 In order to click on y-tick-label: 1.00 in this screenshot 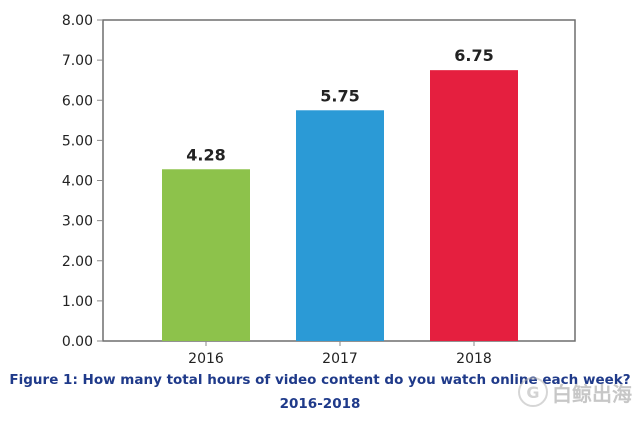, I will do `click(77, 302)`.